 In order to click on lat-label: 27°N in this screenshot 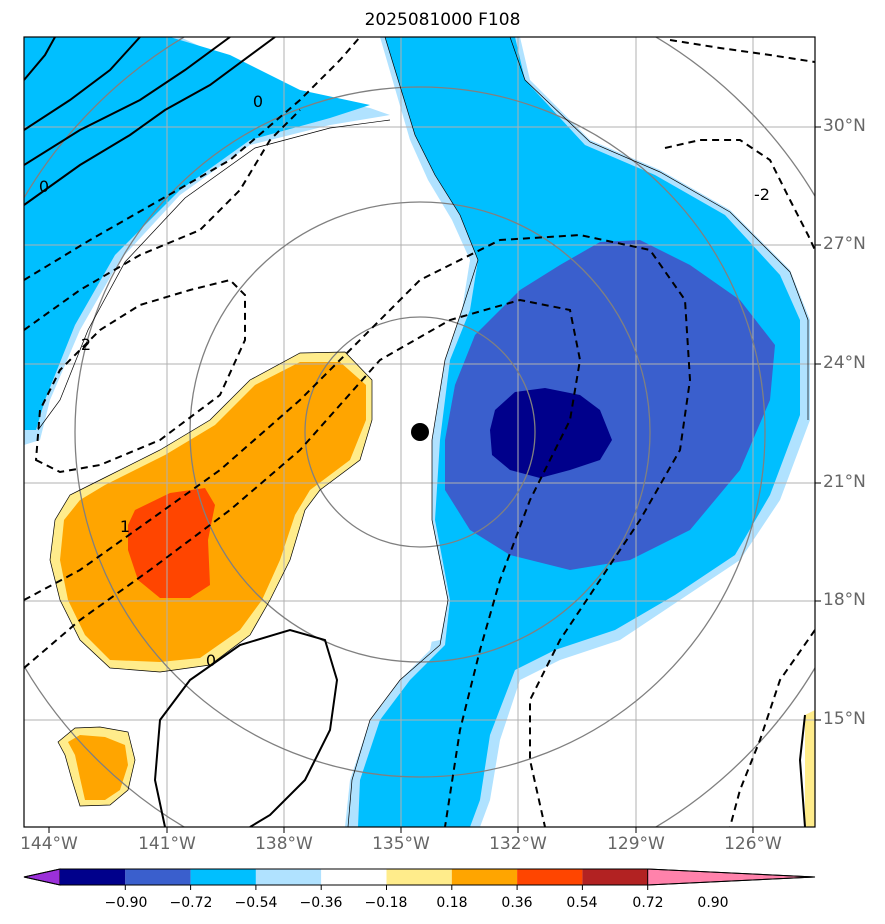, I will do `click(844, 244)`.